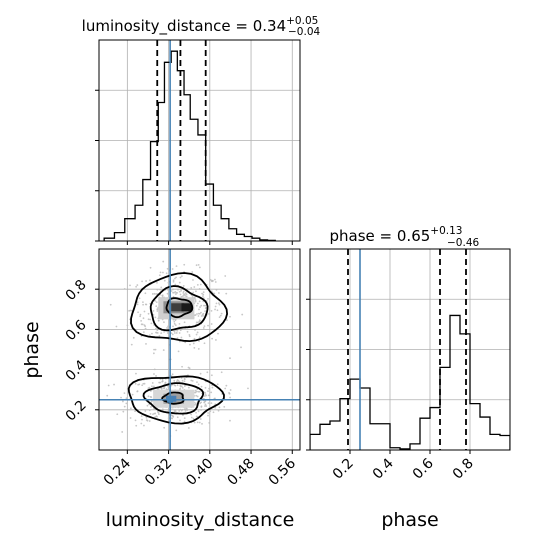 This screenshot has width=550, height=555. Describe the element at coordinates (76, 290) in the screenshot. I see `2d-y-tick-label: 0.8` at that location.